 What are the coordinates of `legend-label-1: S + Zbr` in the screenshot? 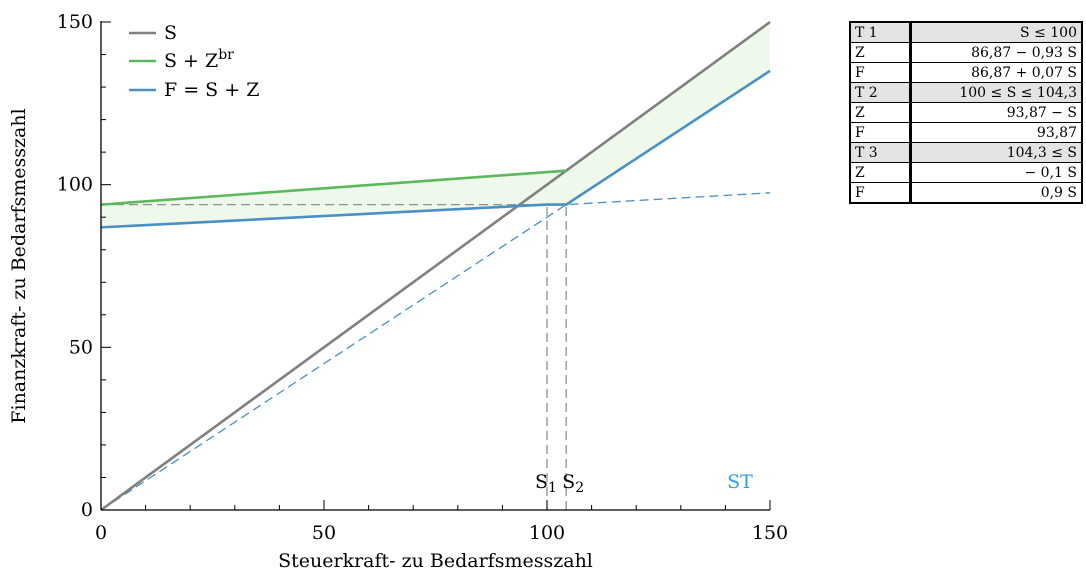 It's located at (199, 59).